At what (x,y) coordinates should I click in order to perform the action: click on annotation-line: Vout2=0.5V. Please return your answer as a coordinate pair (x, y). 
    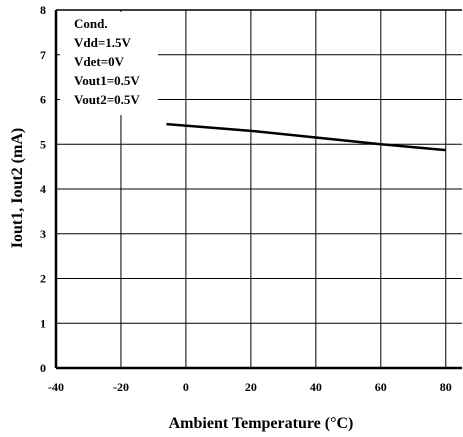
    Looking at the image, I should click on (107, 99).